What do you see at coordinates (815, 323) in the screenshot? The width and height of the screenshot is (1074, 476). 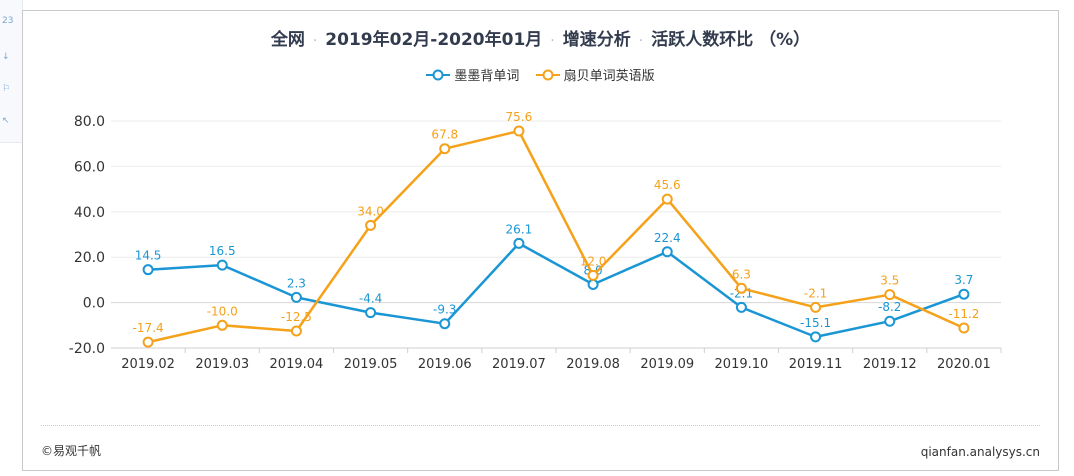 I see `data-label: -15.1` at bounding box center [815, 323].